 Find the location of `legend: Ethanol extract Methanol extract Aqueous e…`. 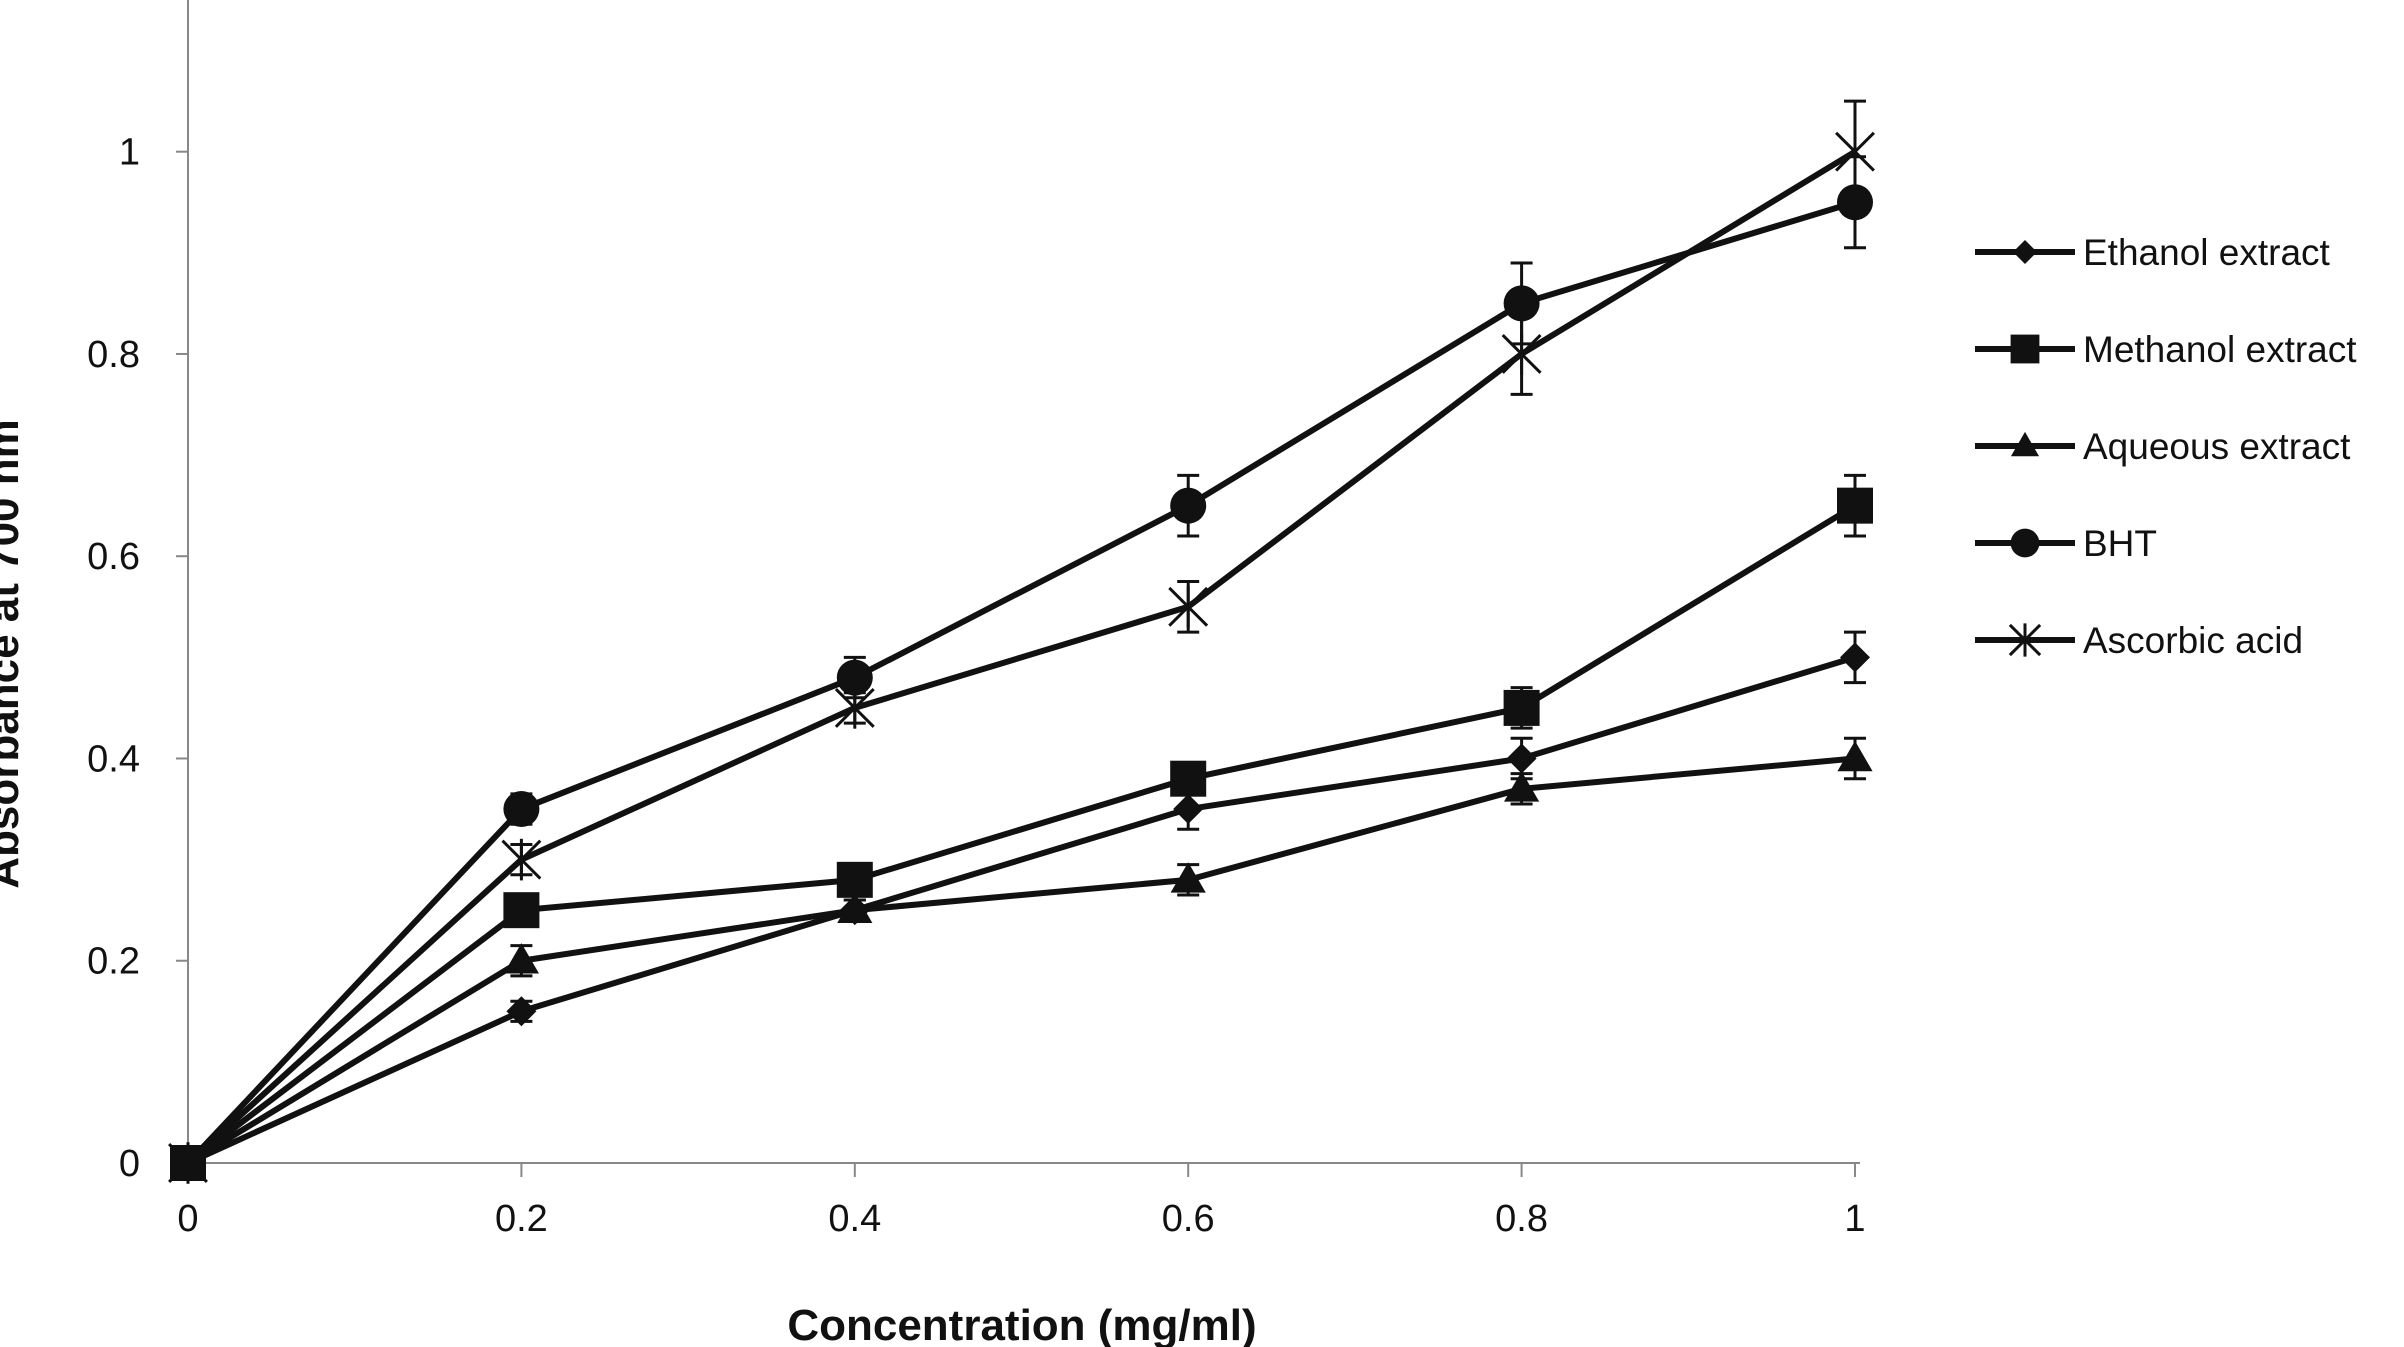

legend: Ethanol extract Methanol extract Aqueous e… is located at coordinates (2166, 446).